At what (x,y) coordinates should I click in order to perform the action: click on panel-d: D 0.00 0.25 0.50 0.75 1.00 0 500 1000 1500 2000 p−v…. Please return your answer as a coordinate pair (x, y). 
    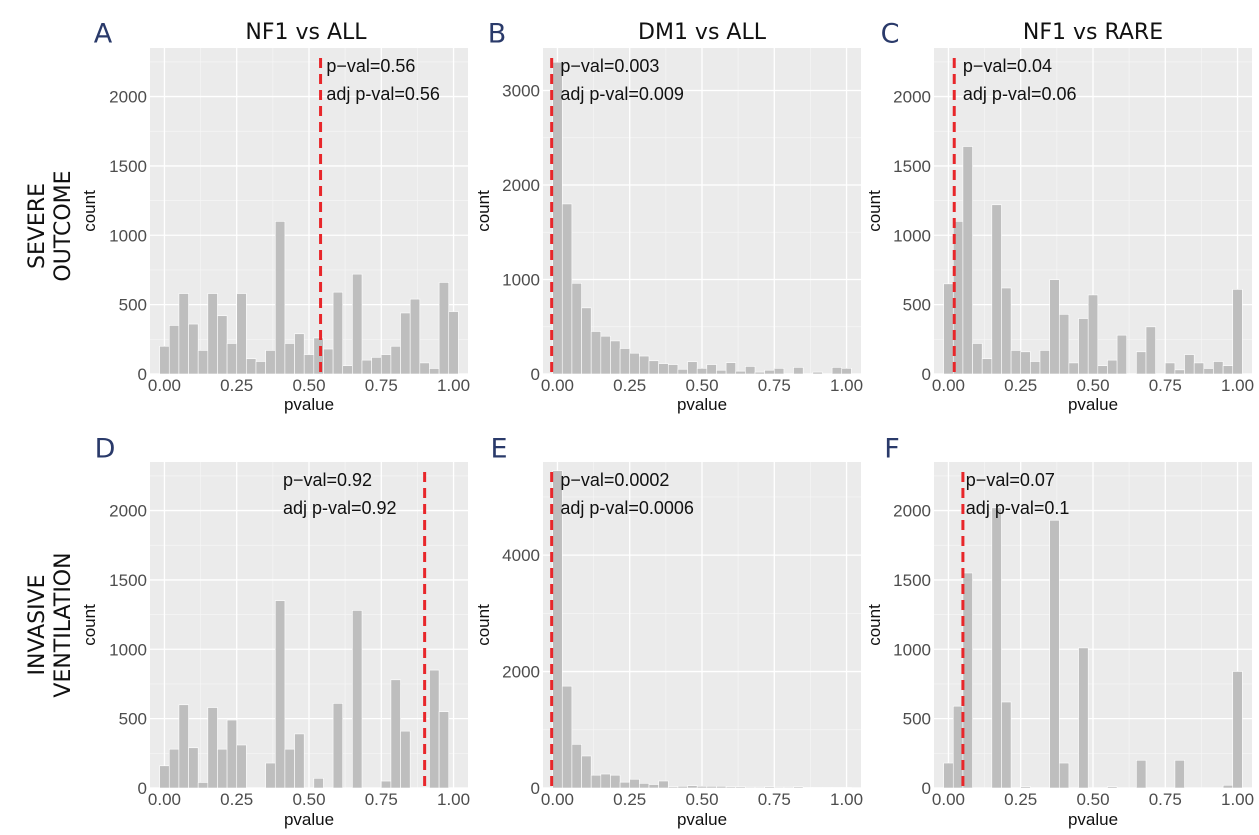
    Looking at the image, I should click on (275, 632).